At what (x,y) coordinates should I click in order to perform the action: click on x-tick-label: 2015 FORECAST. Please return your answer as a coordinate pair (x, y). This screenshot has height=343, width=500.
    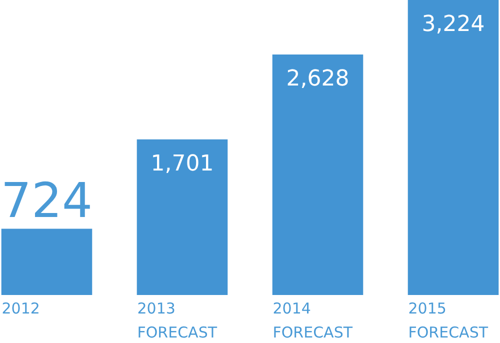
    Looking at the image, I should click on (448, 321).